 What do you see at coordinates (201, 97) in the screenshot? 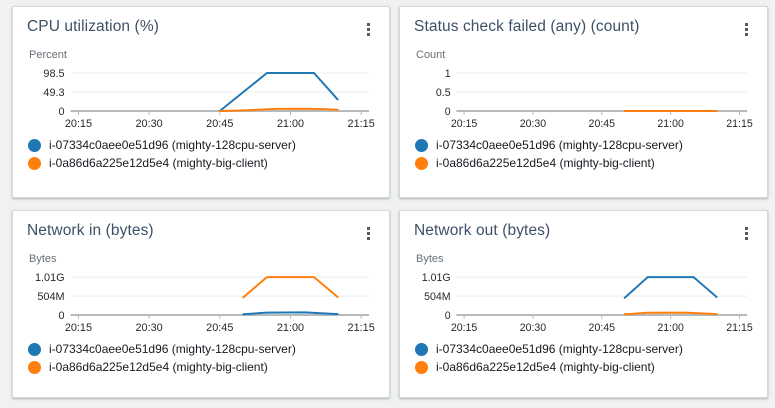
I see `chart-canvas: 0 49.3 98.5 20:15 20:30 20:45 21:00 21:15` at bounding box center [201, 97].